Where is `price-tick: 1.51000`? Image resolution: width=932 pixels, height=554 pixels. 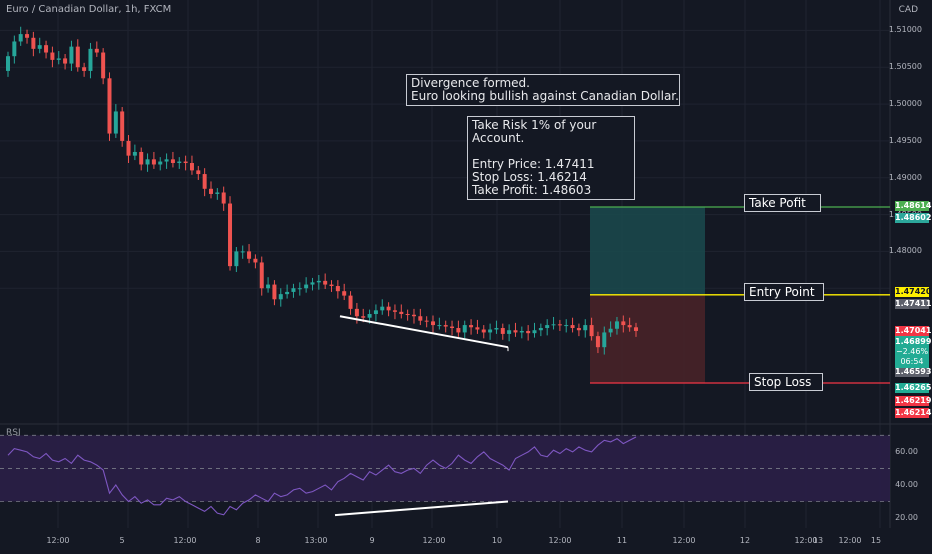
price-tick: 1.51000 is located at coordinates (905, 30).